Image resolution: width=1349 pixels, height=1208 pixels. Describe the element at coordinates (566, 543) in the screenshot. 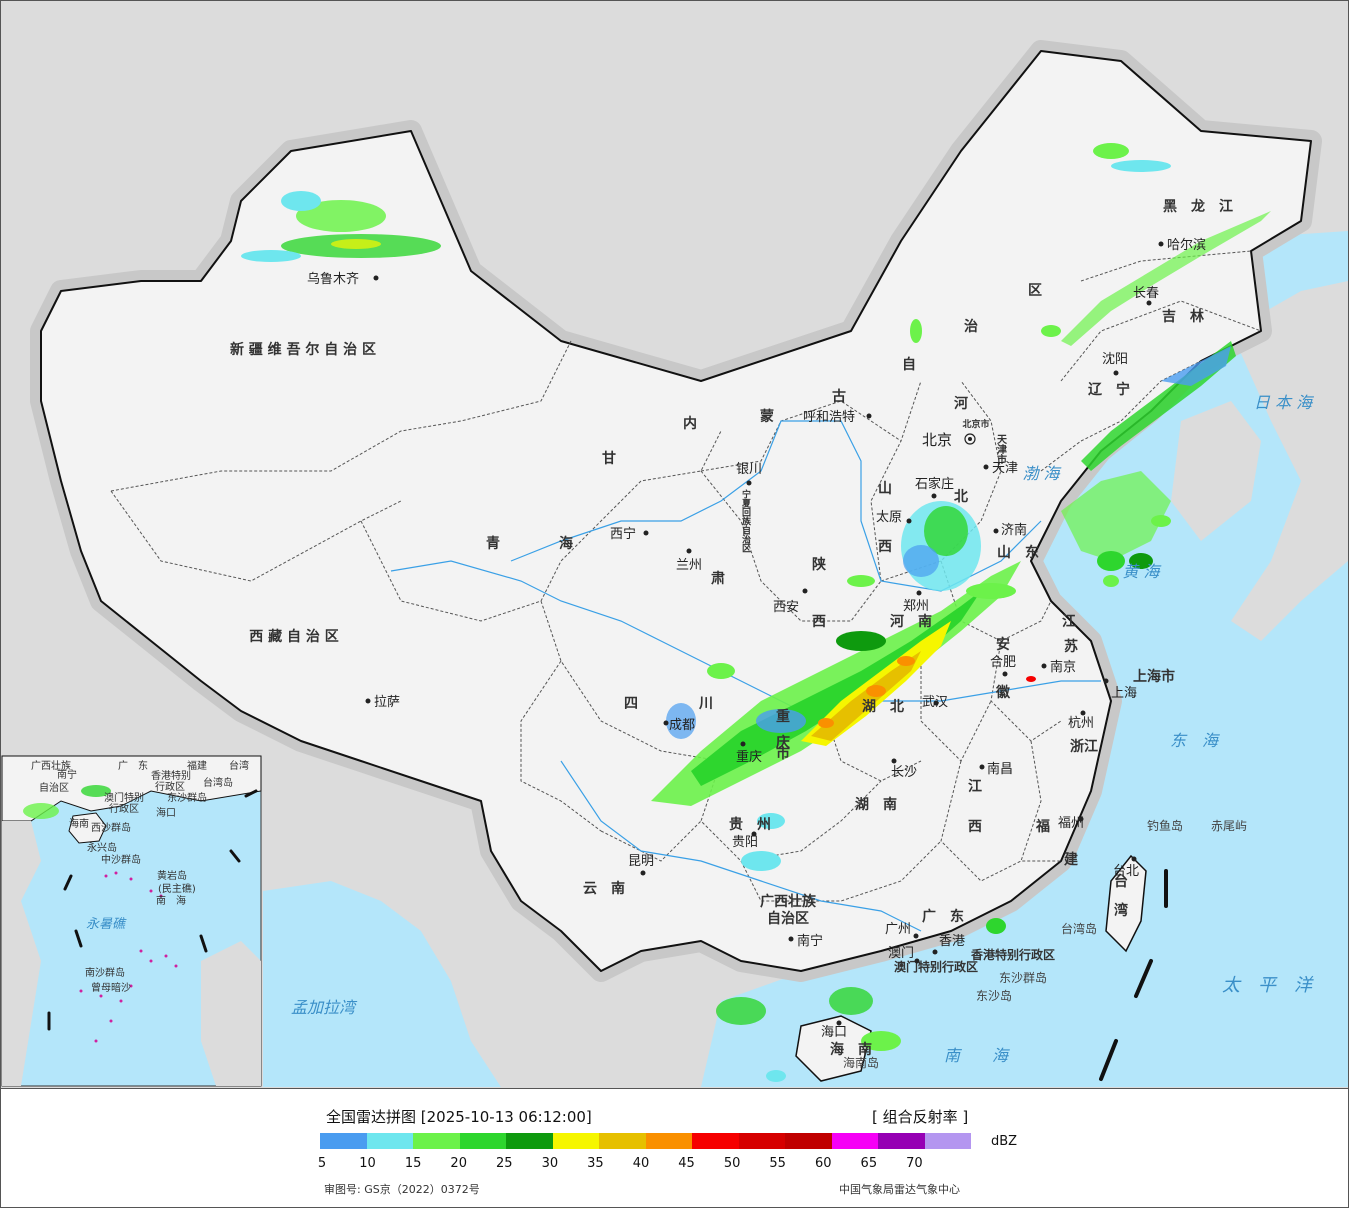

I see `prov-label: 海` at that location.